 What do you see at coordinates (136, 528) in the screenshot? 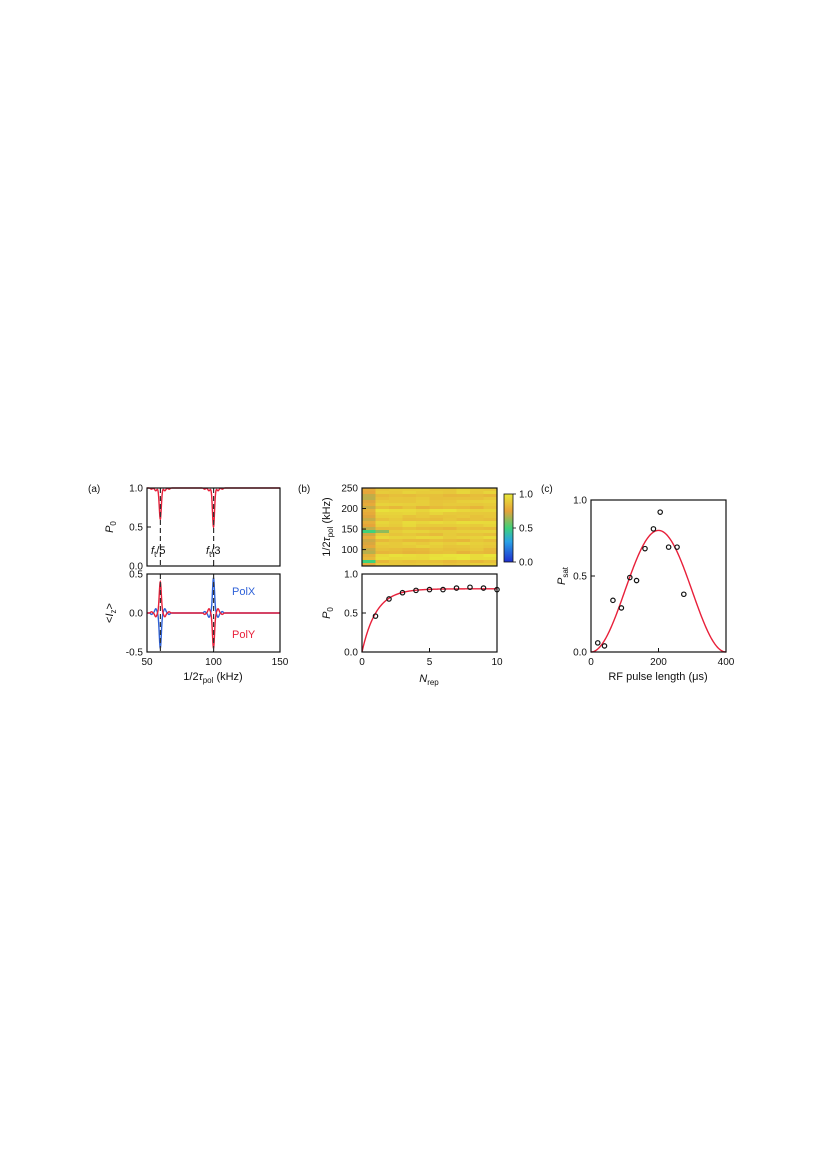
I see `a-top-ytick-label: 0.5` at bounding box center [136, 528].